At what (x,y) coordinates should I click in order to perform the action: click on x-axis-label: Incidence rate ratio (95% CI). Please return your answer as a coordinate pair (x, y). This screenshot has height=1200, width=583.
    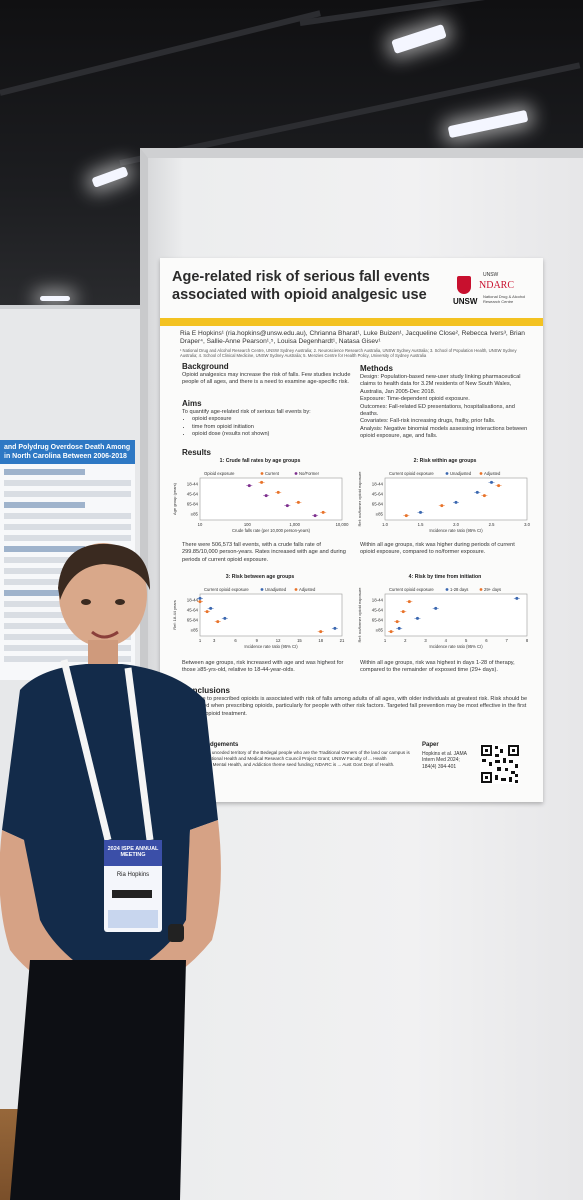
    Looking at the image, I should click on (456, 646).